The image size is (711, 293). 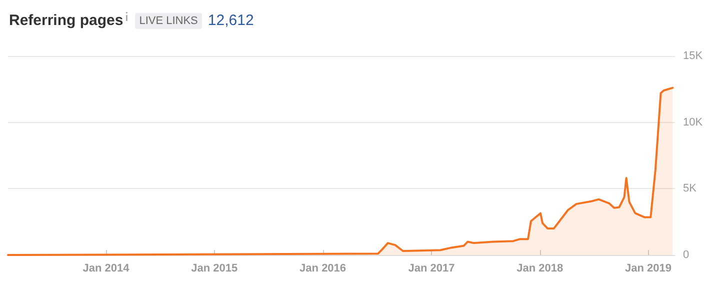 I want to click on x-tick-label: Jan 2017, so click(x=431, y=268).